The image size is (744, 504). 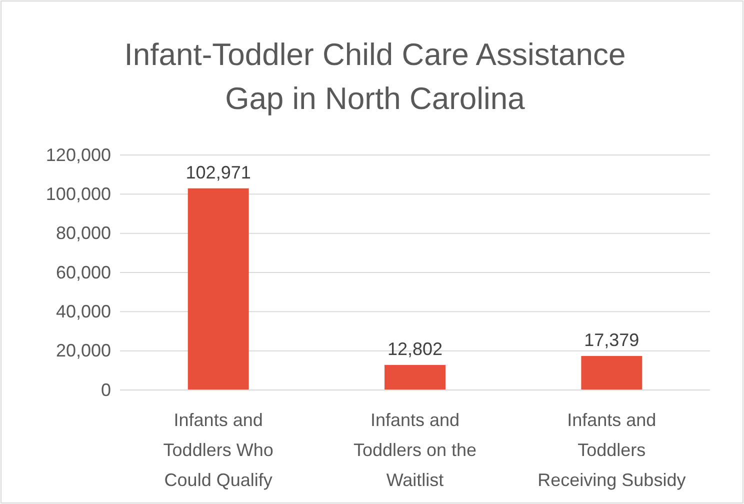 I want to click on y-tick-label: 80,000, so click(x=83, y=233).